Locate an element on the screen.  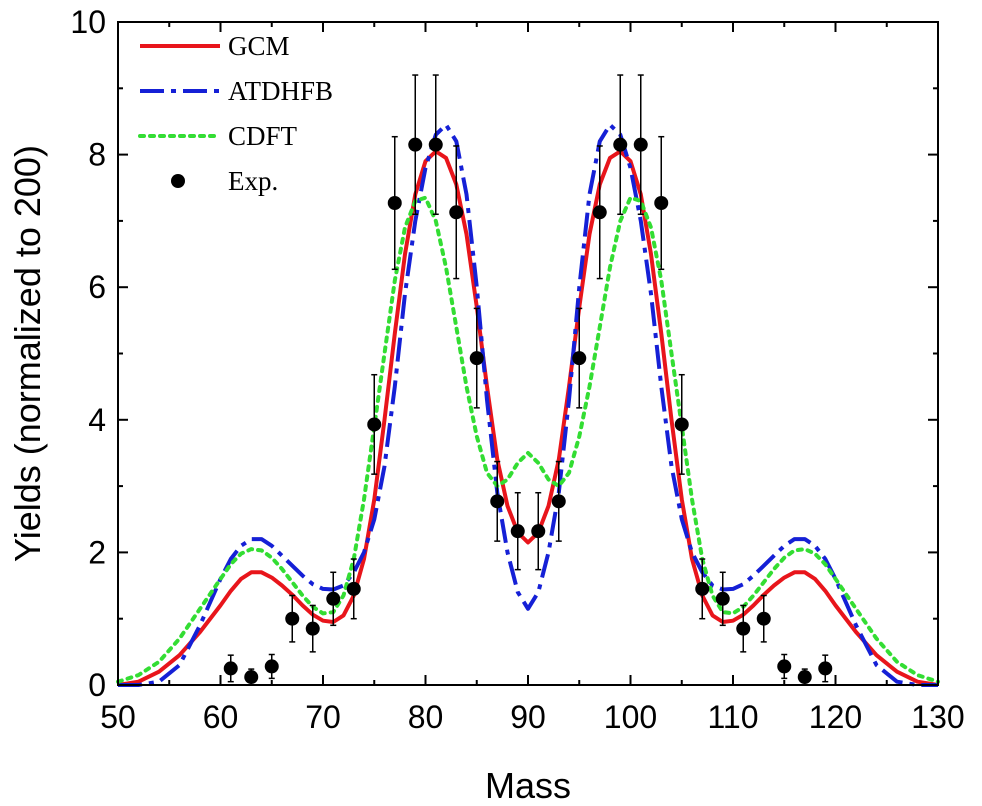
legend-label: Exp. is located at coordinates (253, 181).